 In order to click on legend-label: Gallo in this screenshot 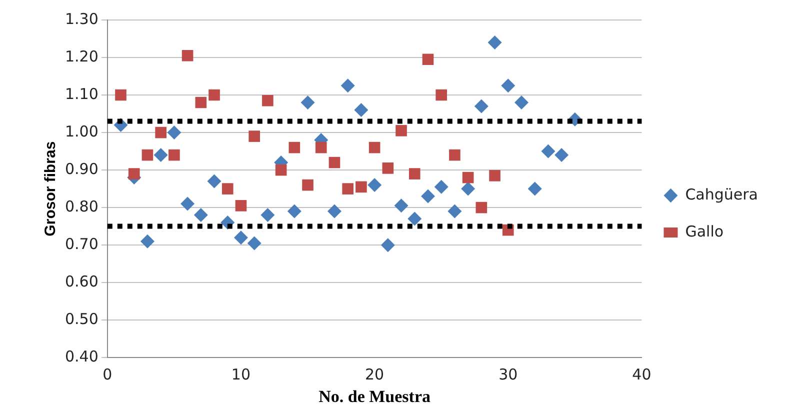, I will do `click(704, 231)`.